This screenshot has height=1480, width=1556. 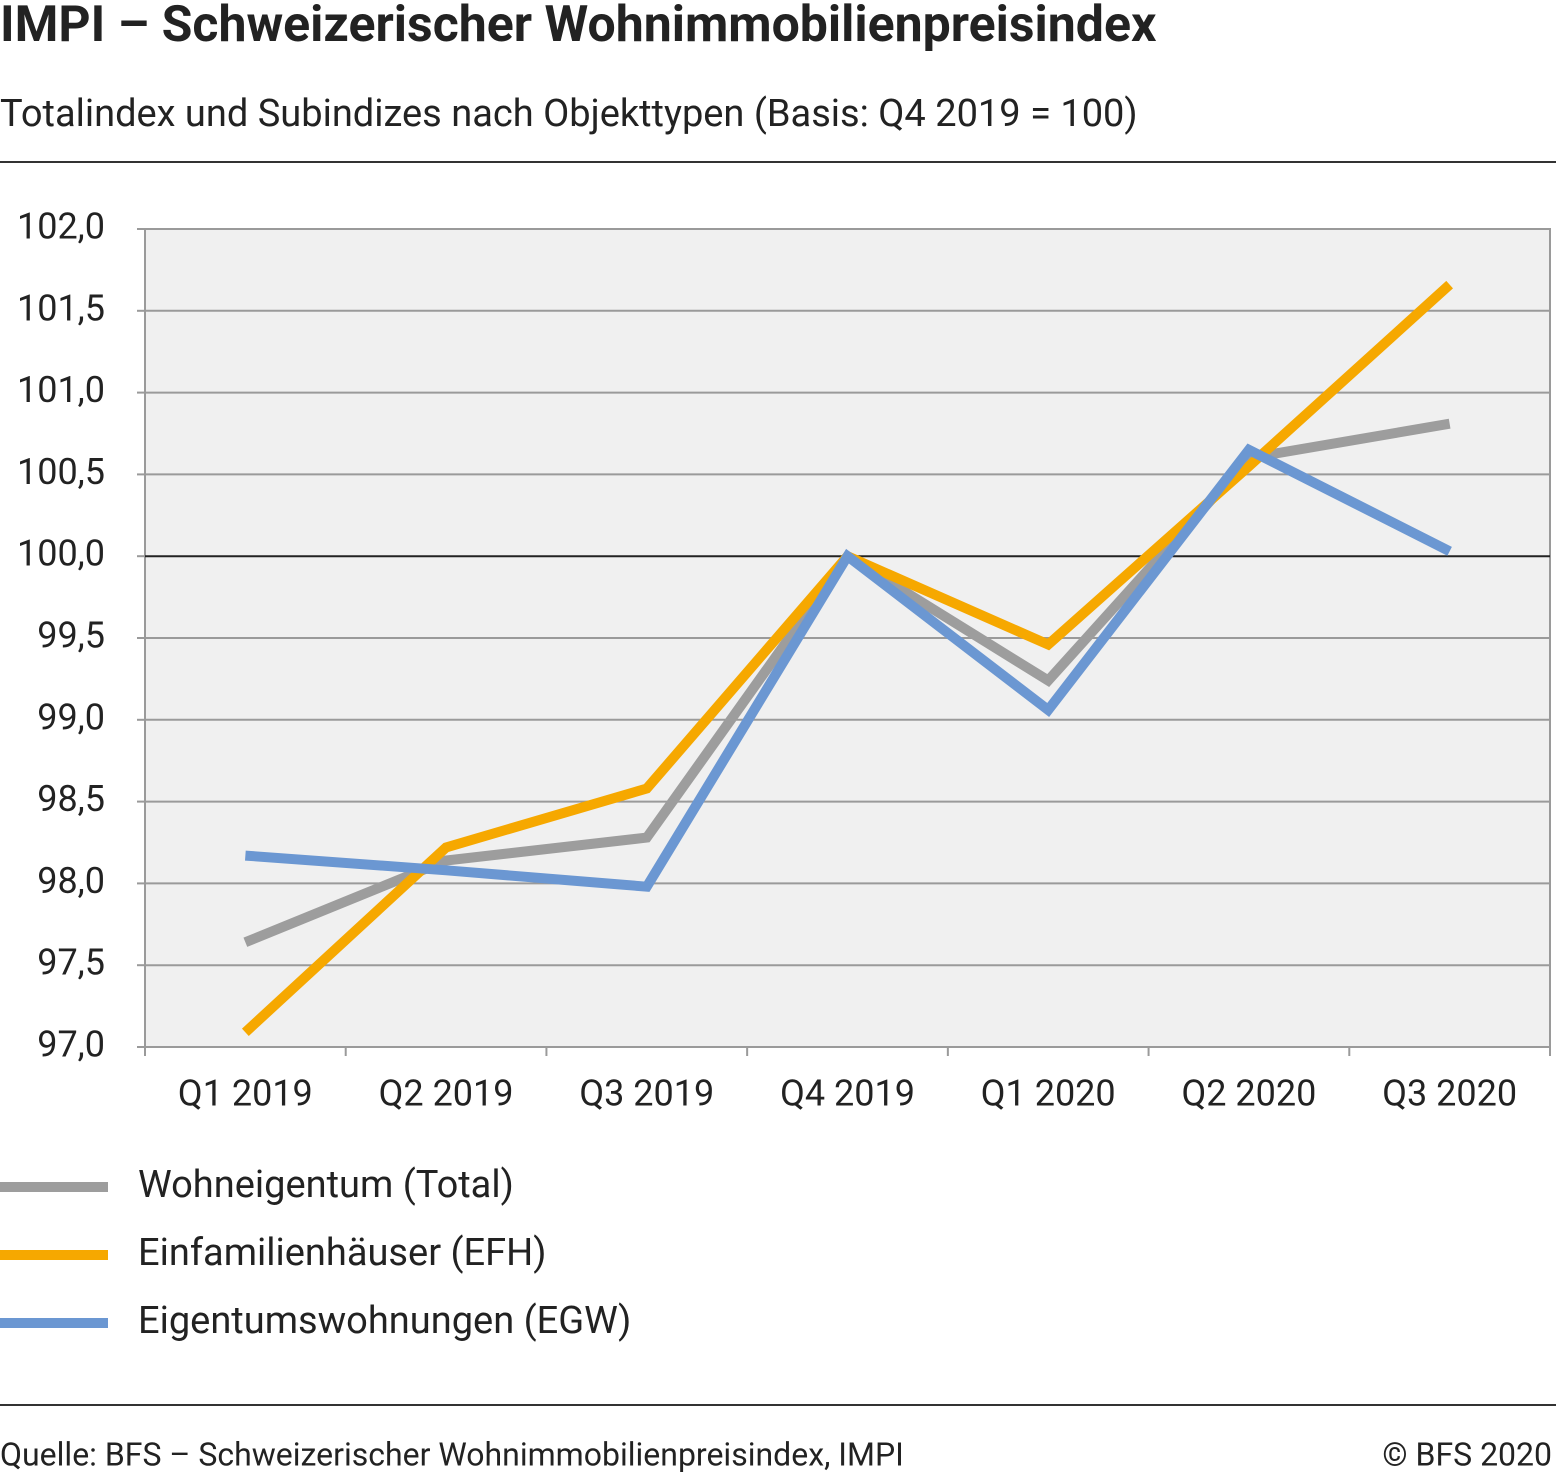 I want to click on x-tick-label: Q1 2019, so click(x=245, y=1094).